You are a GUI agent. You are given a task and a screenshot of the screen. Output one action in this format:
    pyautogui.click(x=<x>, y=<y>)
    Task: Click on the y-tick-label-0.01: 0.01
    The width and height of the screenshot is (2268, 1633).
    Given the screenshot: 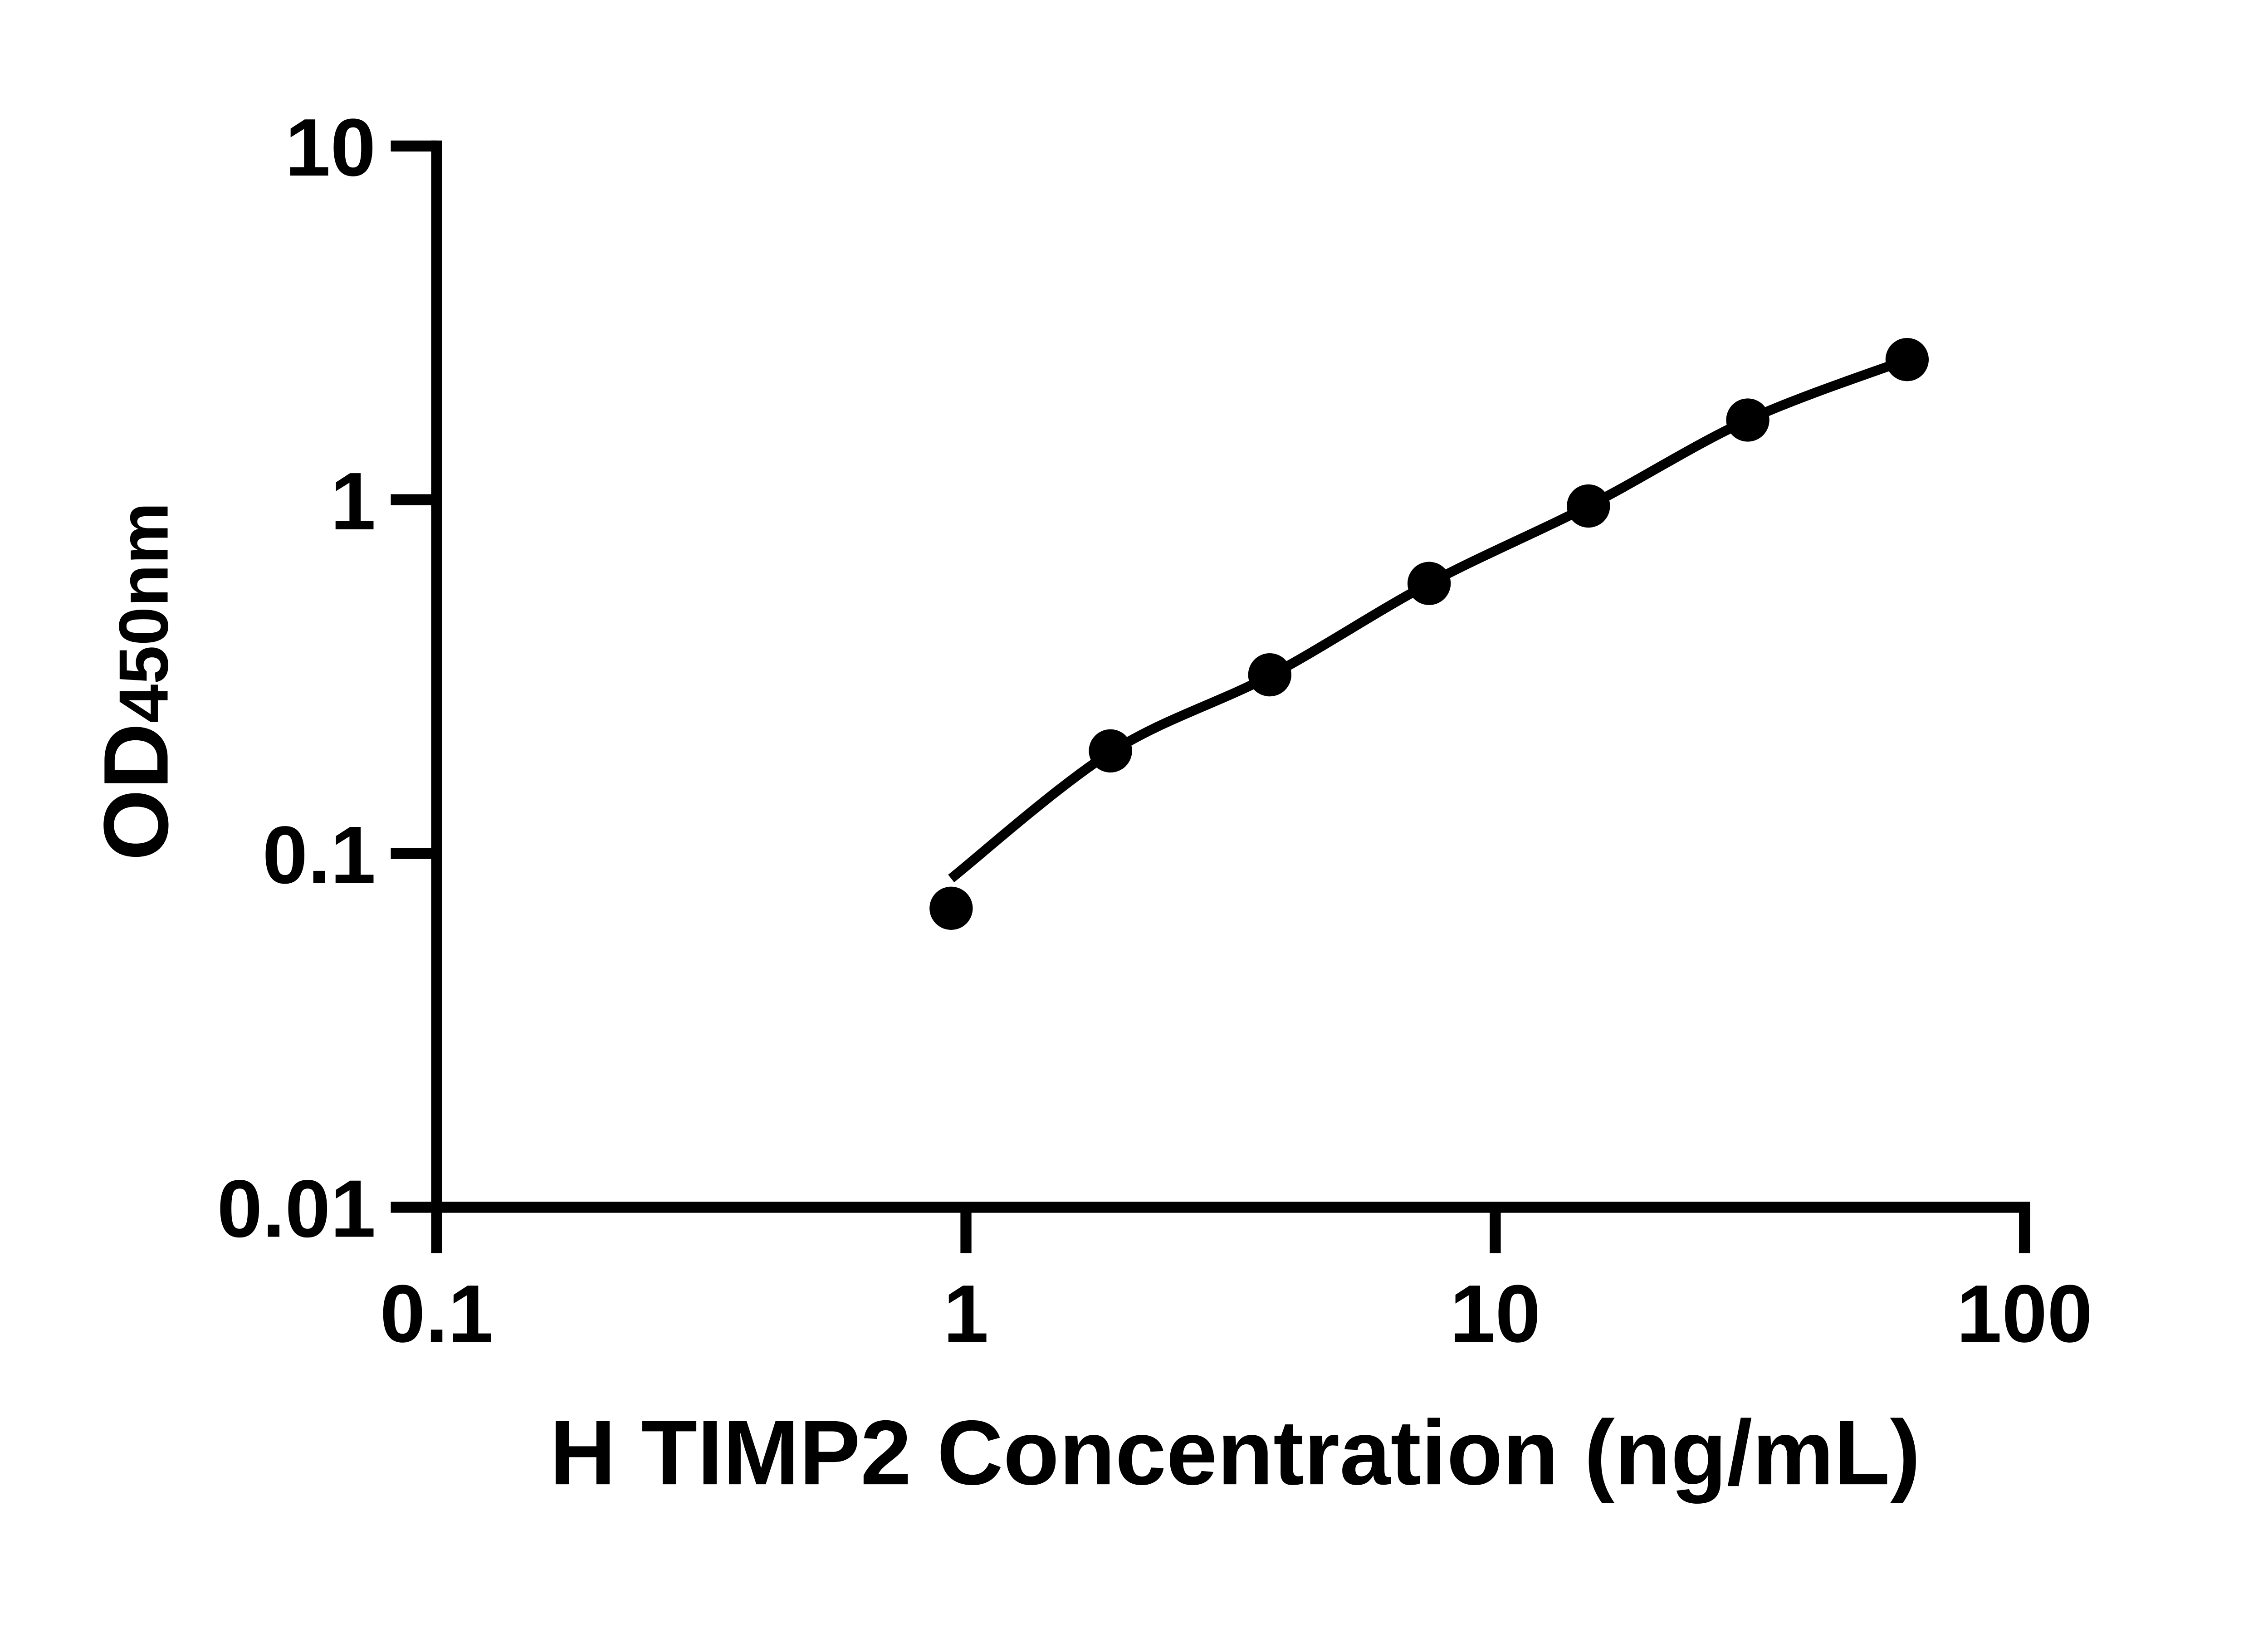 What is the action you would take?
    pyautogui.click(x=297, y=1209)
    